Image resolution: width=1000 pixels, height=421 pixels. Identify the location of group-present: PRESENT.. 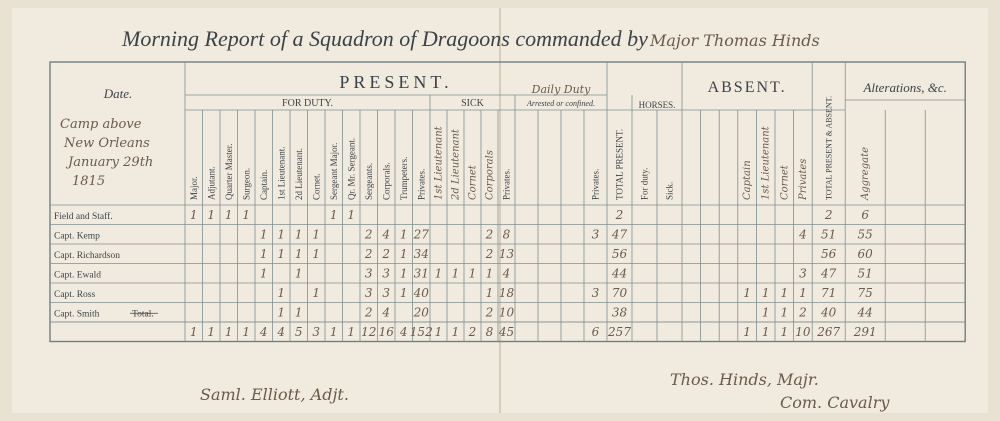
(395, 82).